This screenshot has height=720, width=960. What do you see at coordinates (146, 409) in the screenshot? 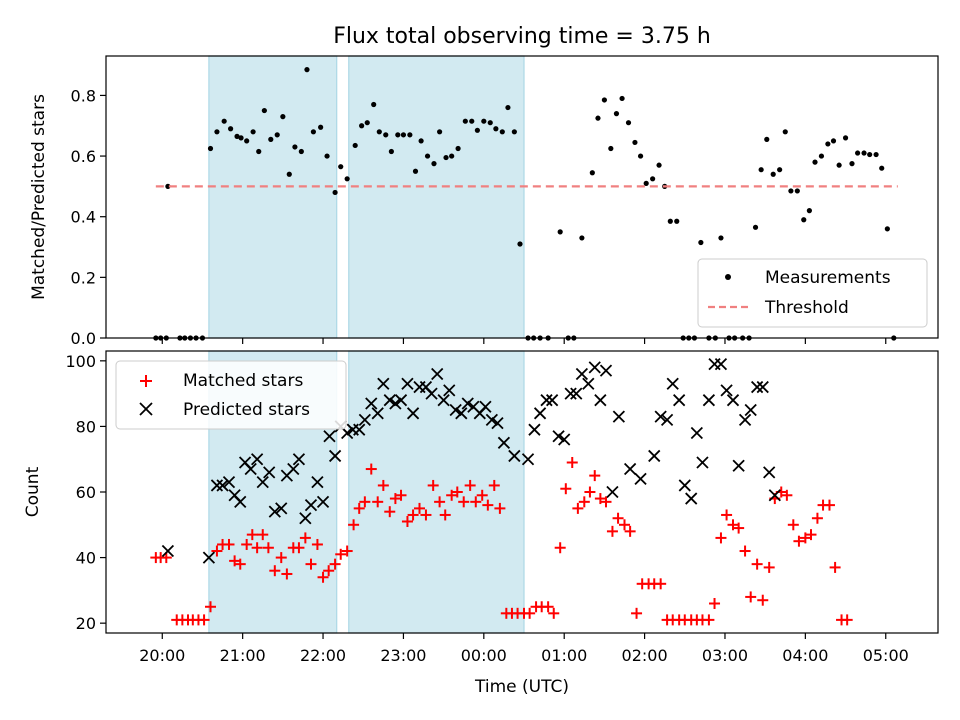
I see `legend-marker-predicted-stars` at bounding box center [146, 409].